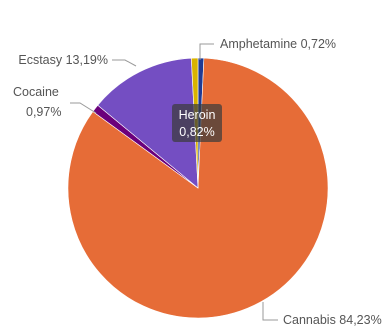 Image resolution: width=388 pixels, height=336 pixels. I want to click on leader-cocaine, so click(83, 108).